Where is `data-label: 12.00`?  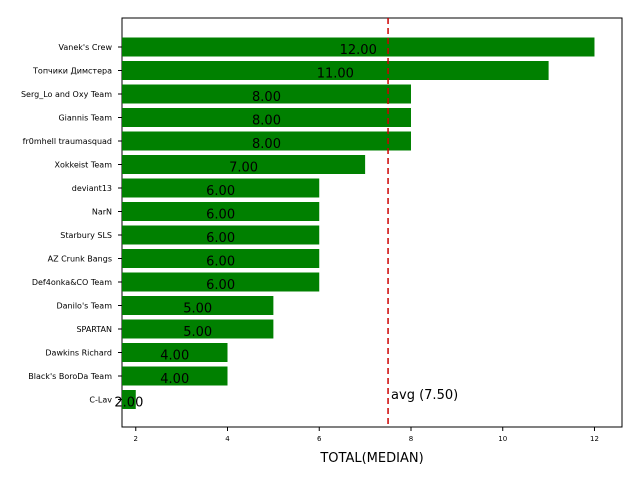 data-label: 12.00 is located at coordinates (358, 50).